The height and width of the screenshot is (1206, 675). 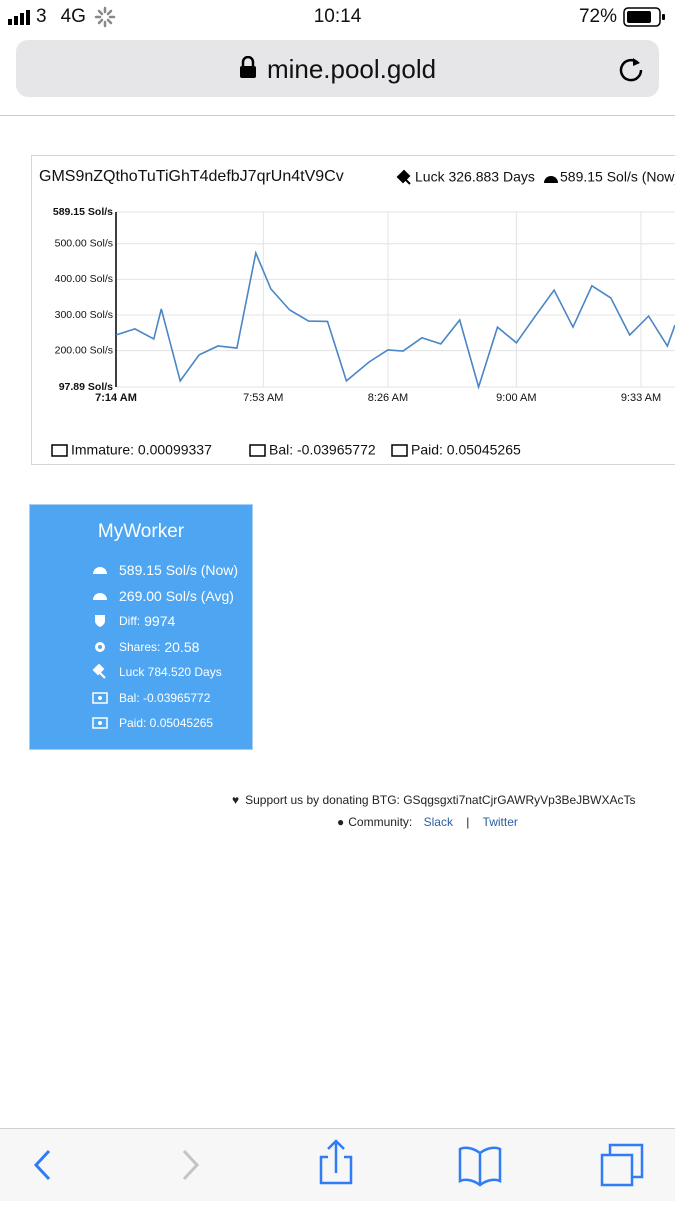 I want to click on x-tick-label: 9:33 AM, so click(x=641, y=398).